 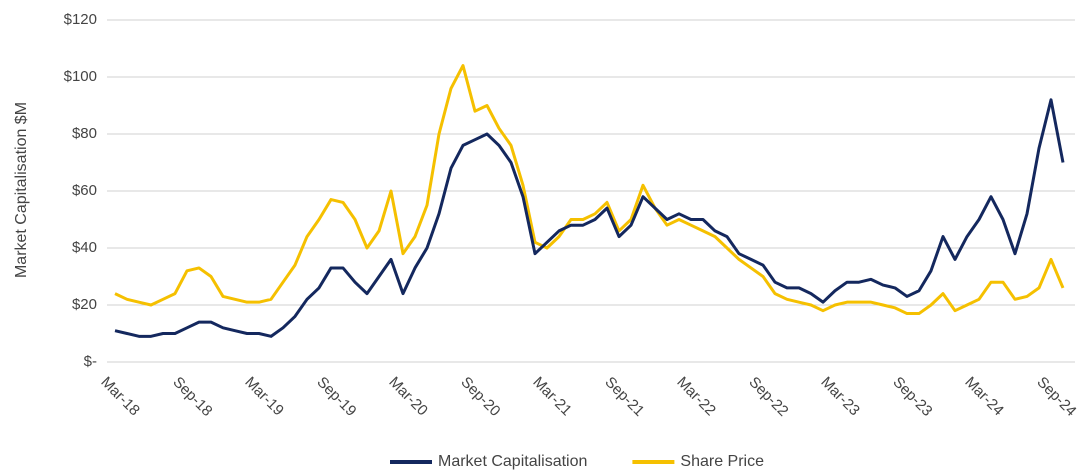 I want to click on legend-label: Market Capitalisation, so click(x=512, y=461).